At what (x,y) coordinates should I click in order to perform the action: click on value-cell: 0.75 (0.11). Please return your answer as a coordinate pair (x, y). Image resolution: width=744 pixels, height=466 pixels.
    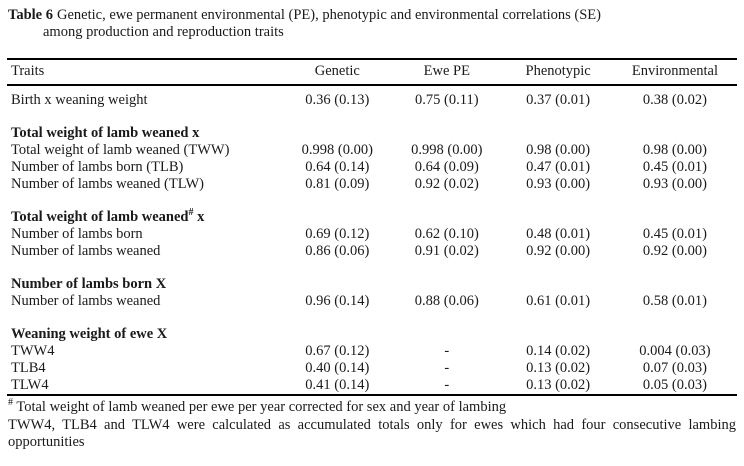
    Looking at the image, I should click on (447, 100).